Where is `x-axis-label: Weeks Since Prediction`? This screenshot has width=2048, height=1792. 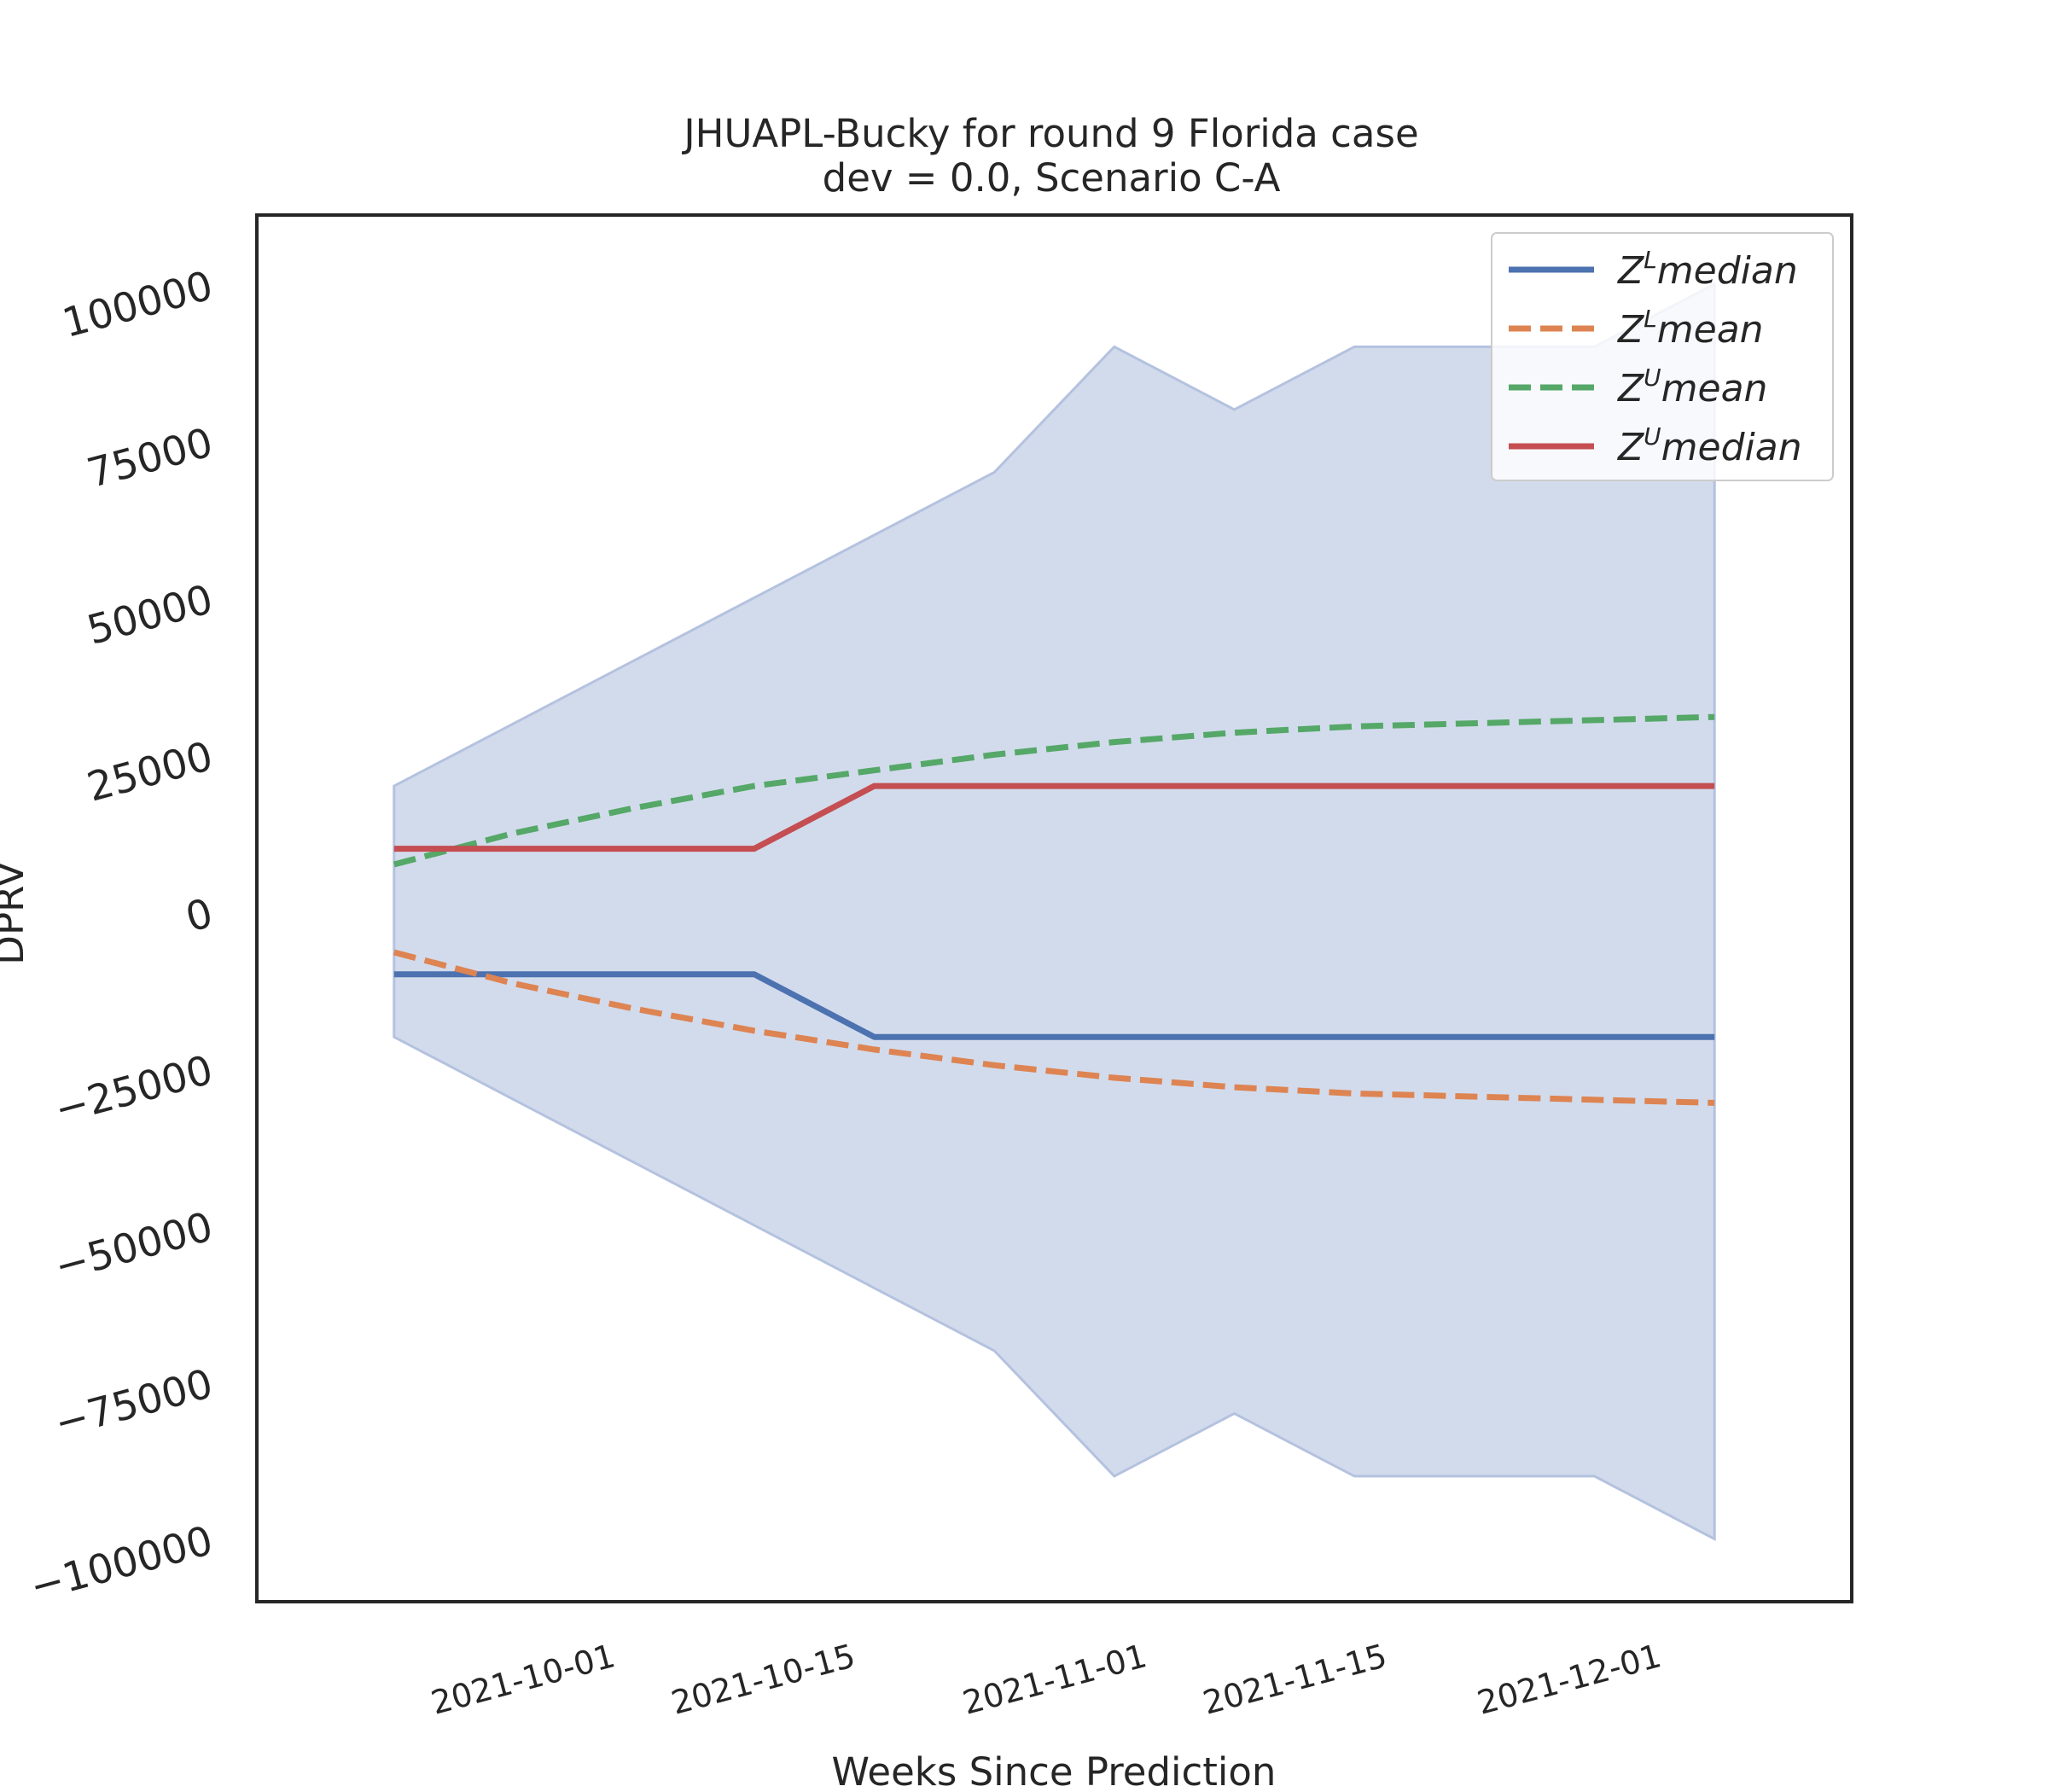
x-axis-label: Weeks Since Prediction is located at coordinates (1054, 1770).